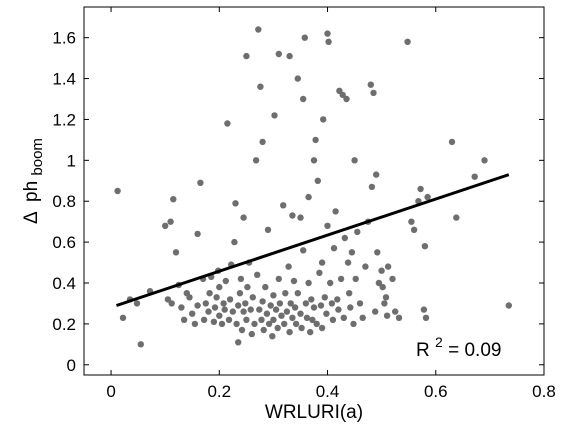 This screenshot has height=428, width=571. I want to click on y-tick-label-7: 1.4, so click(64, 79).